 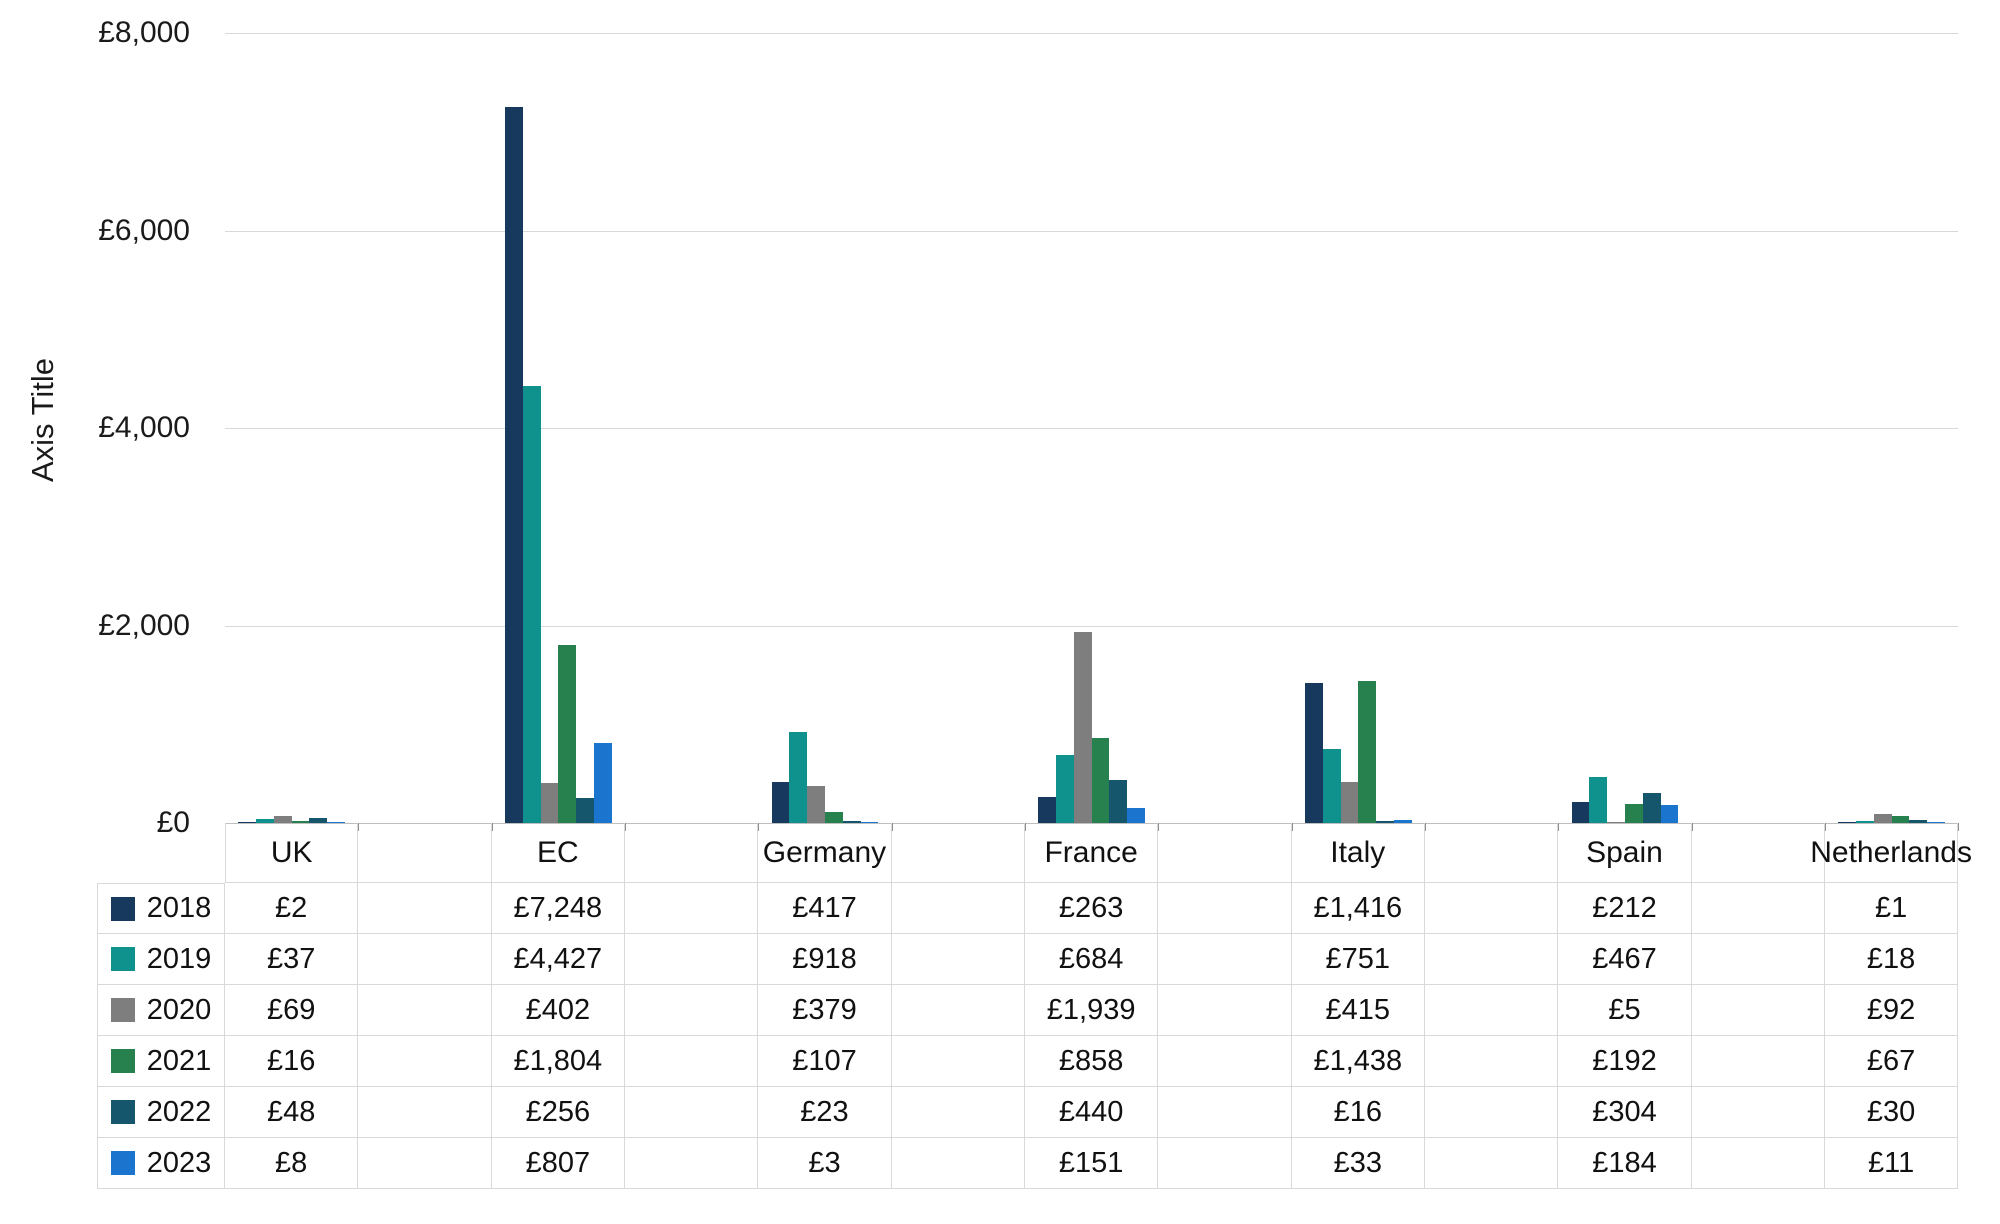 I want to click on value-cell: £1, so click(x=1891, y=908).